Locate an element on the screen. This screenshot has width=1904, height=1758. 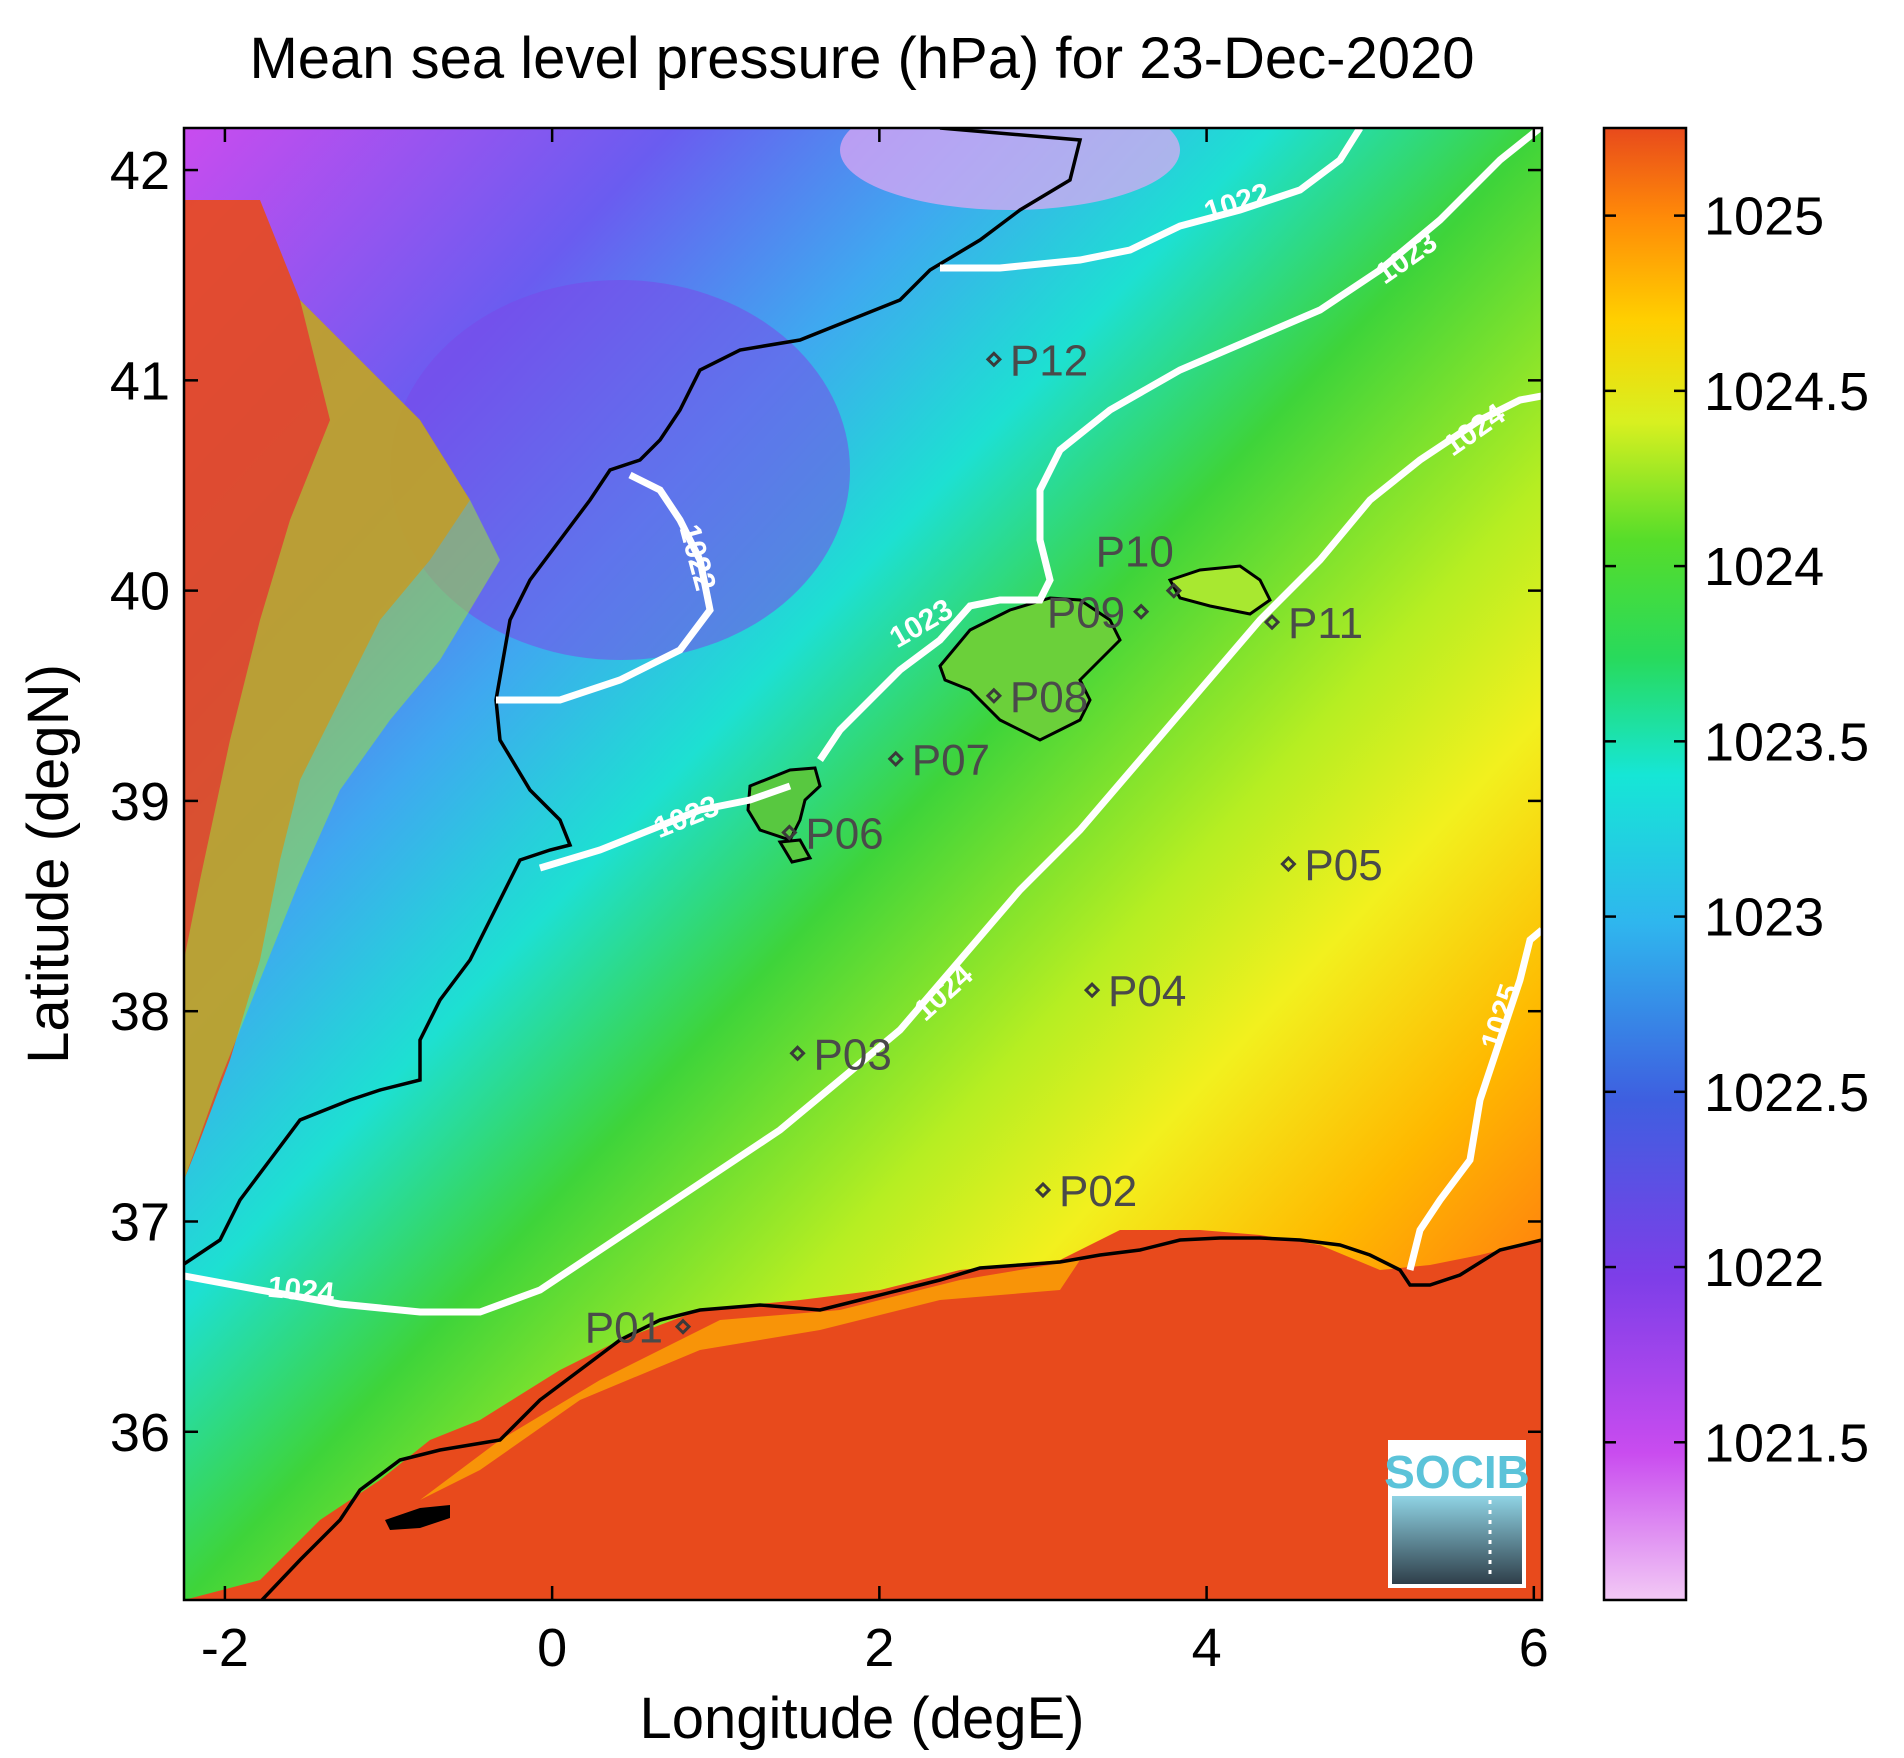
point-marker-p06 is located at coordinates (789, 832).